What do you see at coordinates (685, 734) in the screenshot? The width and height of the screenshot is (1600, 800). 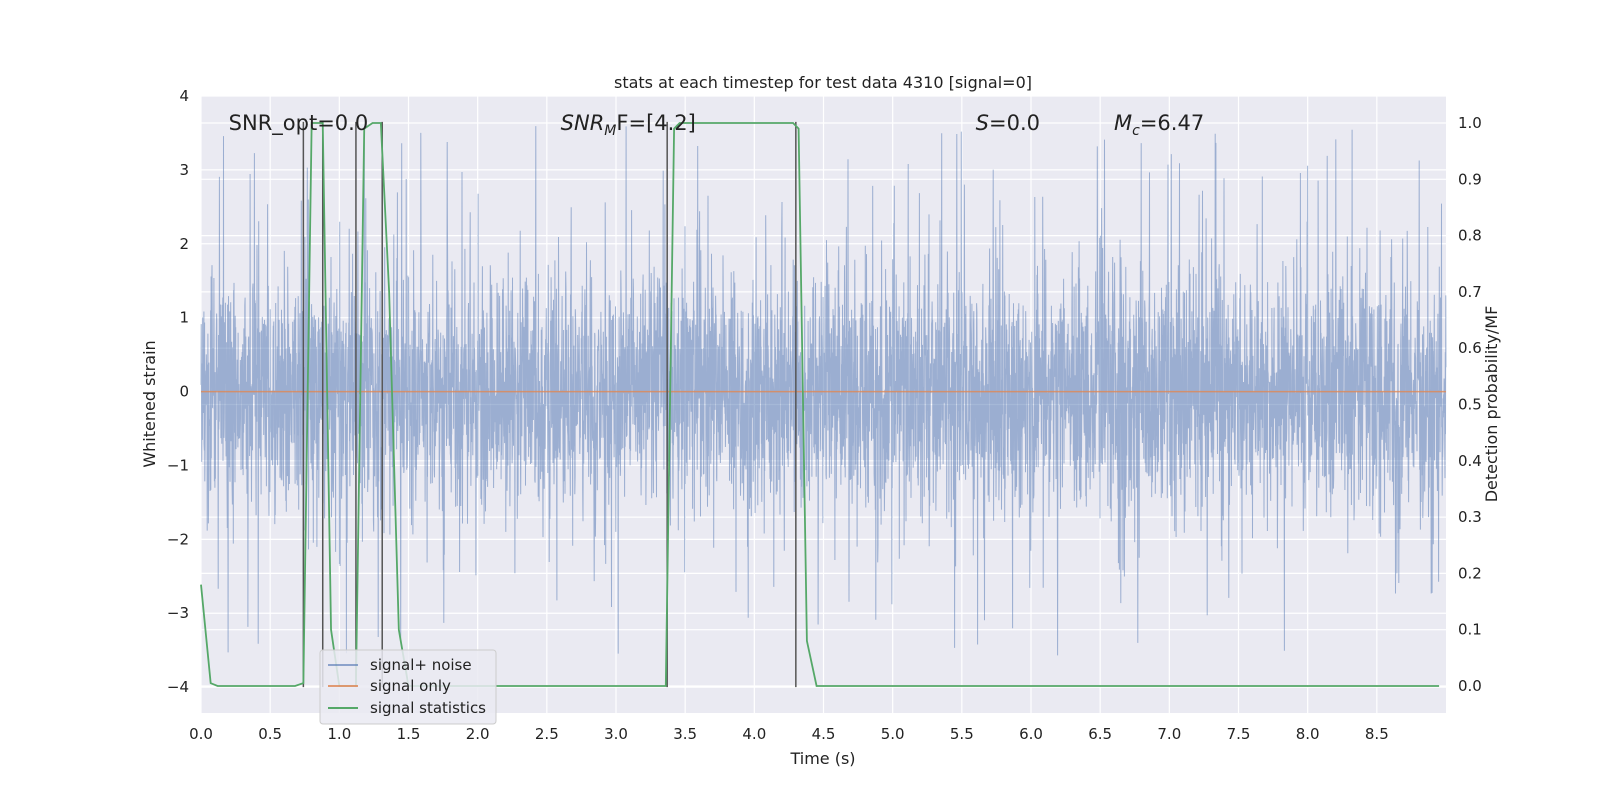 I see `x-tick-label: 3.5` at bounding box center [685, 734].